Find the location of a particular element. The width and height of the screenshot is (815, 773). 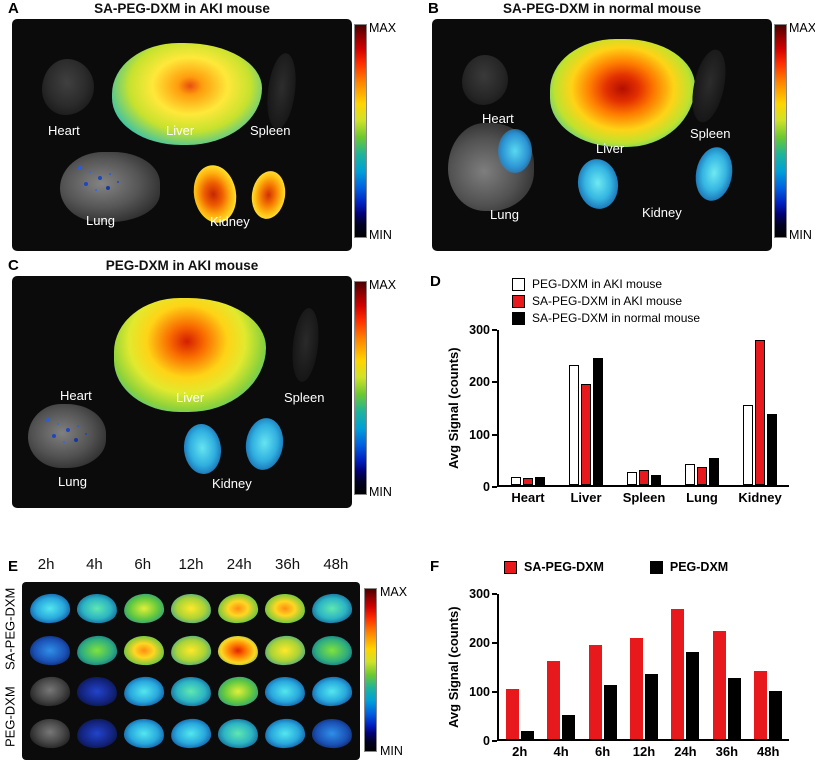

panel-c-letter: C is located at coordinates (13, 265).